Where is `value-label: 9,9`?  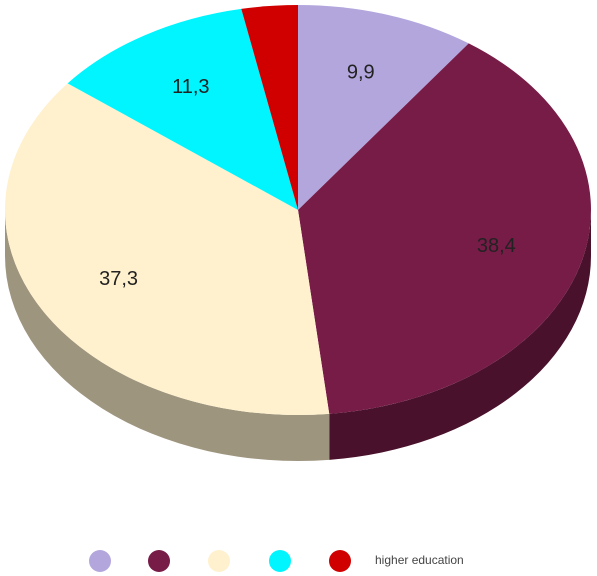 value-label: 9,9 is located at coordinates (361, 73).